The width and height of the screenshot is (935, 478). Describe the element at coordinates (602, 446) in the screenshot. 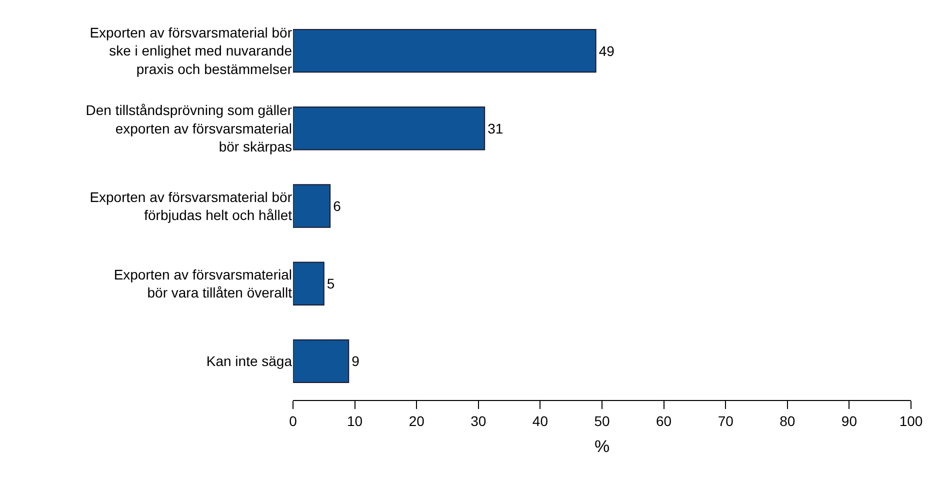

I see `x-axis-title: %` at that location.